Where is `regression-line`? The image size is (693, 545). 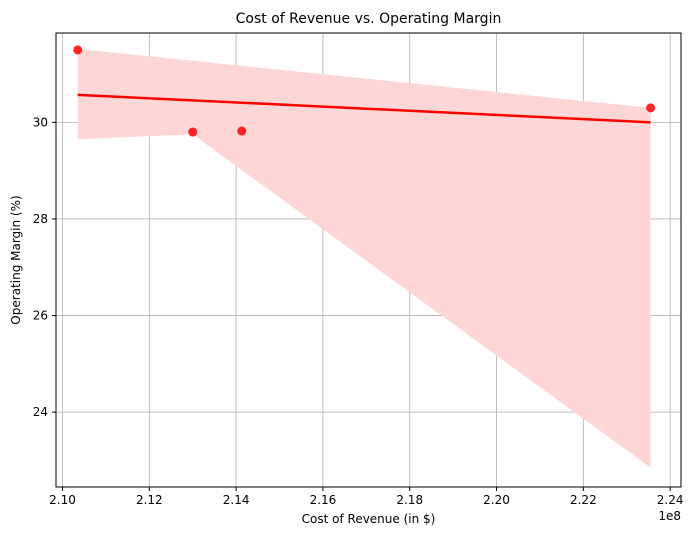
regression-line is located at coordinates (364, 108).